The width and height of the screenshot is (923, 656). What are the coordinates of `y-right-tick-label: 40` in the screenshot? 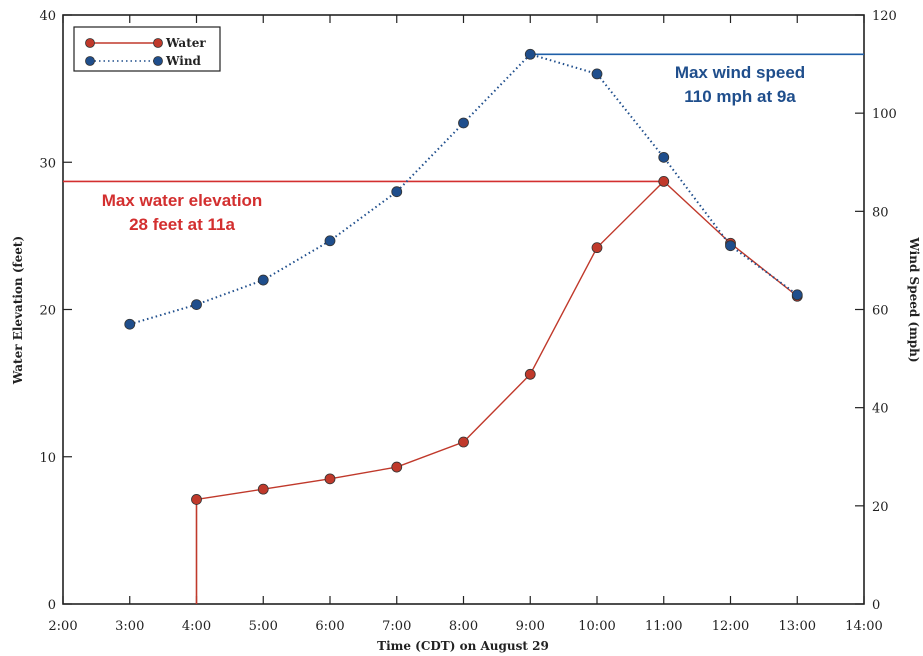 It's located at (880, 409).